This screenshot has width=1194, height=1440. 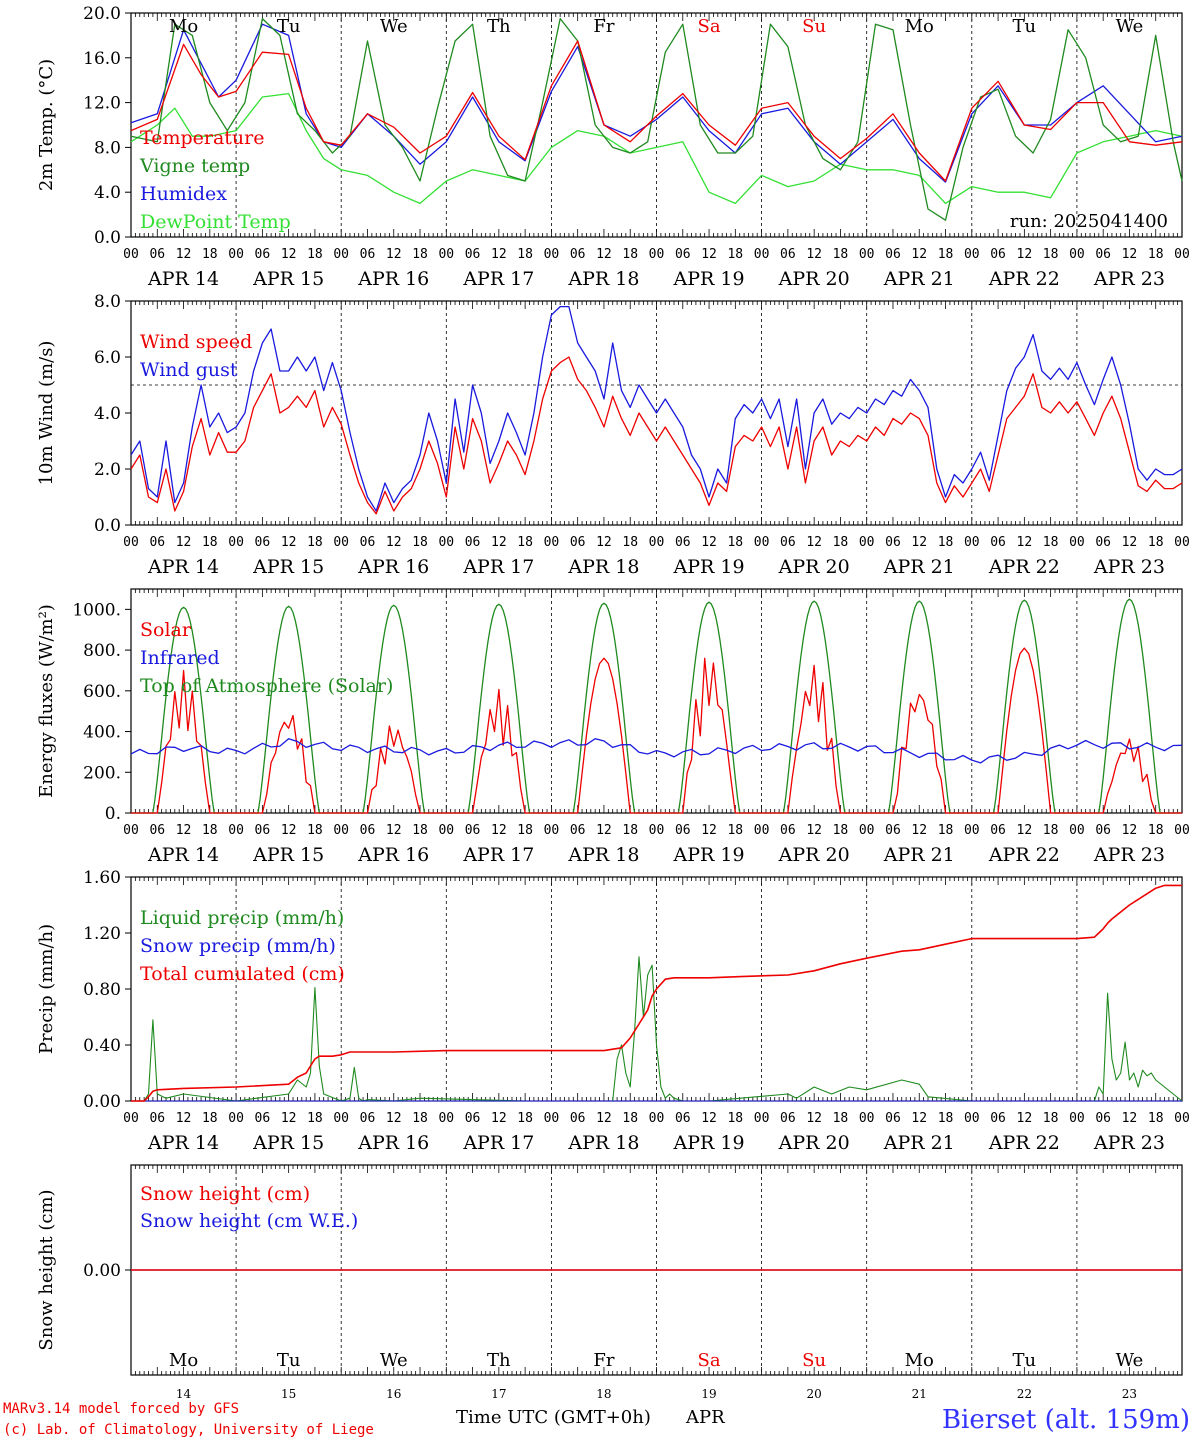 What do you see at coordinates (814, 279) in the screenshot?
I see `date-label: APR 20` at bounding box center [814, 279].